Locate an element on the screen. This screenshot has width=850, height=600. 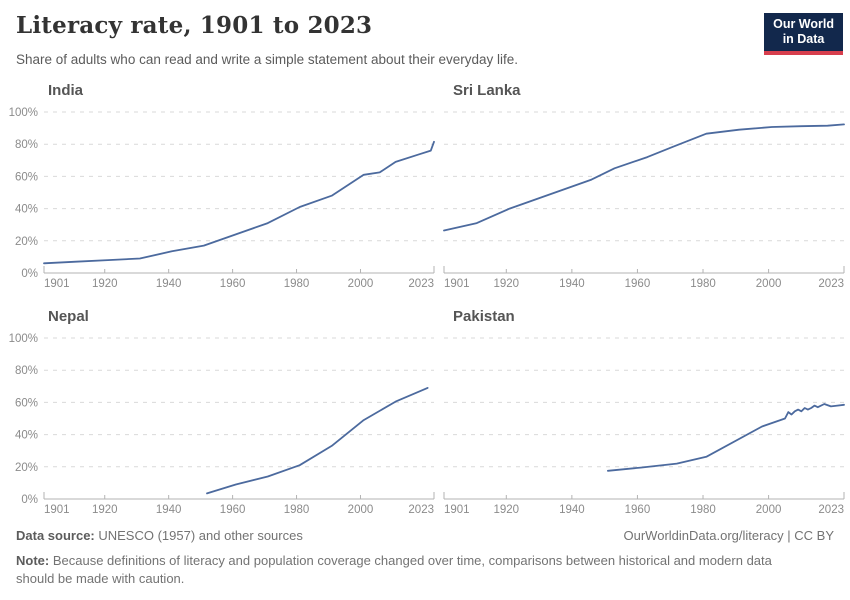
data-source-label: Data source: is located at coordinates (55, 535).